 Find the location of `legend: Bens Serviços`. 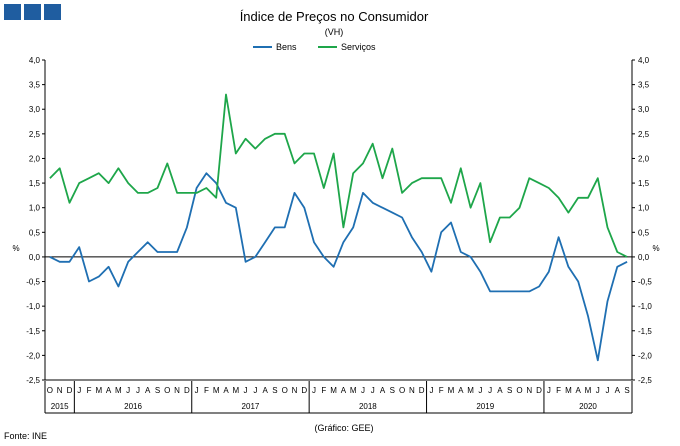

legend: Bens Serviços is located at coordinates (314, 47).